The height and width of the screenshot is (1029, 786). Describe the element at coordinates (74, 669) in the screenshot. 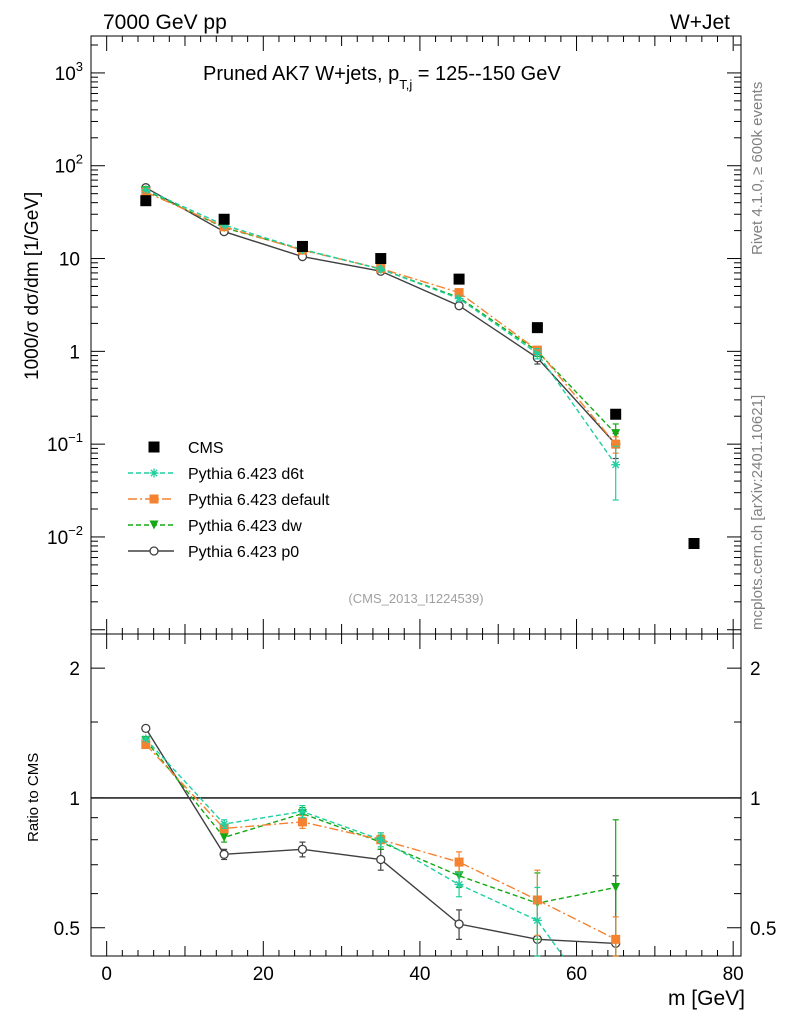

I see `ratio-ytick-label: 2` at that location.